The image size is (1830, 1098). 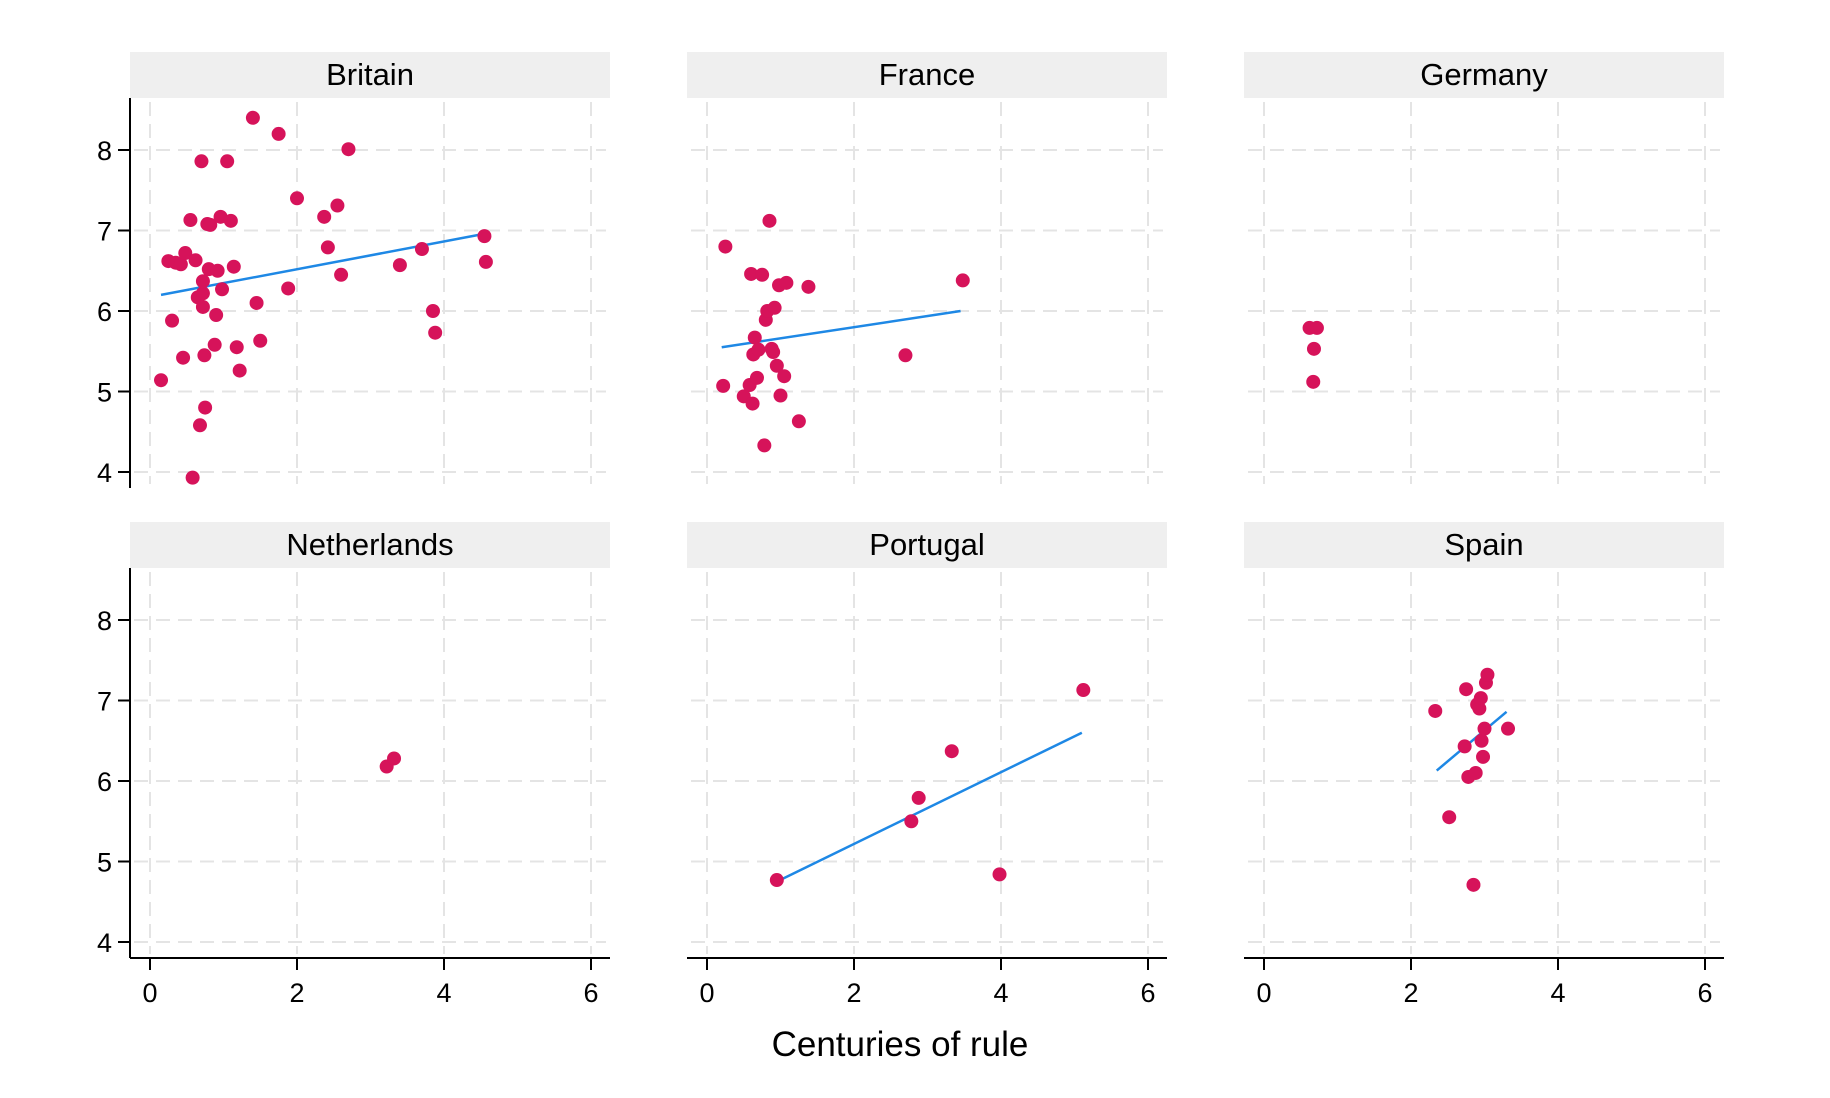 What do you see at coordinates (104, 943) in the screenshot?
I see `y-tick-label: 4` at bounding box center [104, 943].